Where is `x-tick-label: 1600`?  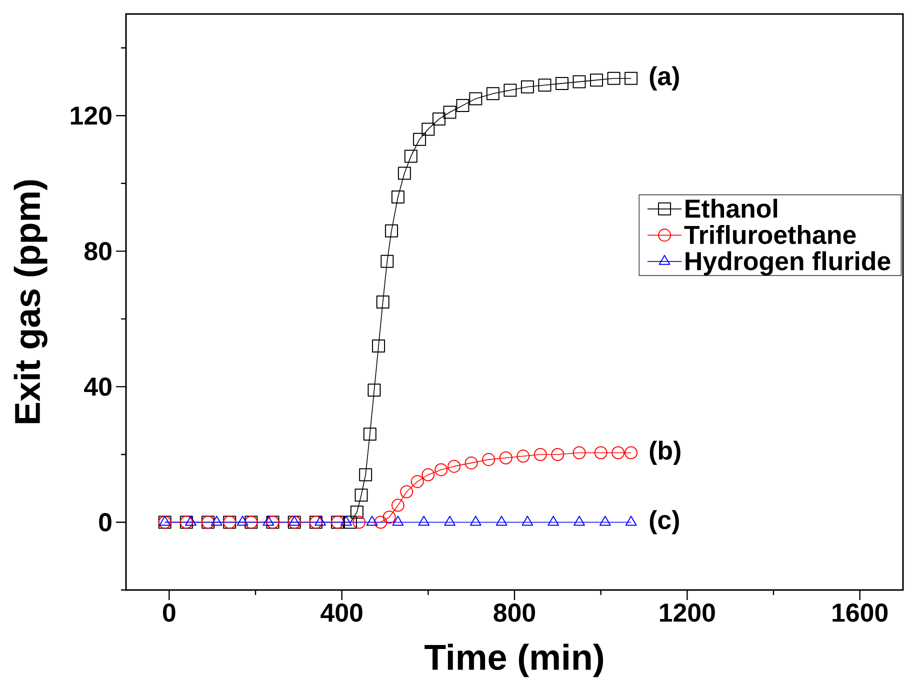
x-tick-label: 1600 is located at coordinates (860, 613).